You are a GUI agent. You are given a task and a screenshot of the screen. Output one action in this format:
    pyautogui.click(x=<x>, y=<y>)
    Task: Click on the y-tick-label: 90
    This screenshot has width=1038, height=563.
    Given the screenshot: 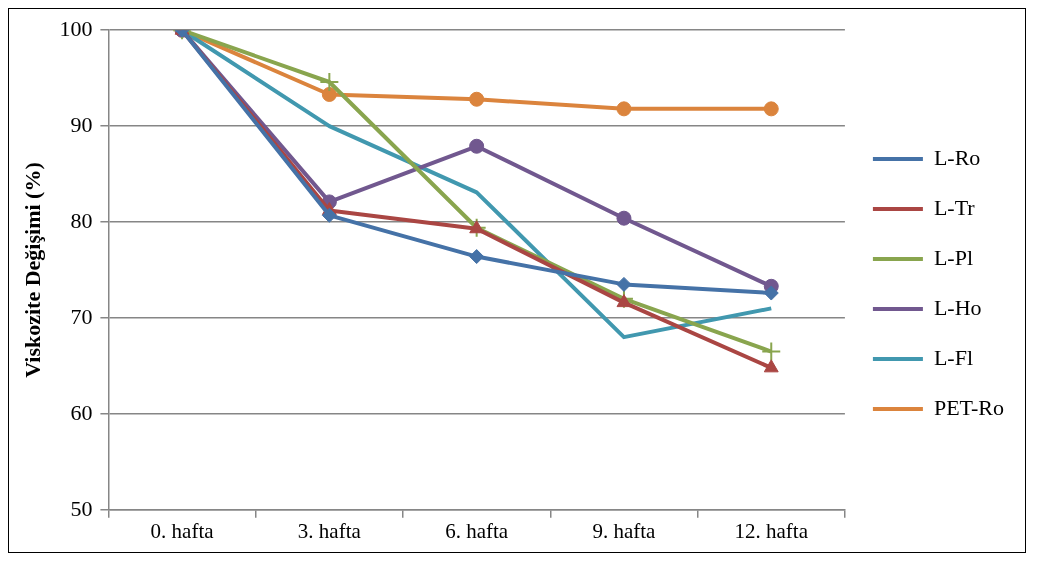 What is the action you would take?
    pyautogui.click(x=81, y=124)
    